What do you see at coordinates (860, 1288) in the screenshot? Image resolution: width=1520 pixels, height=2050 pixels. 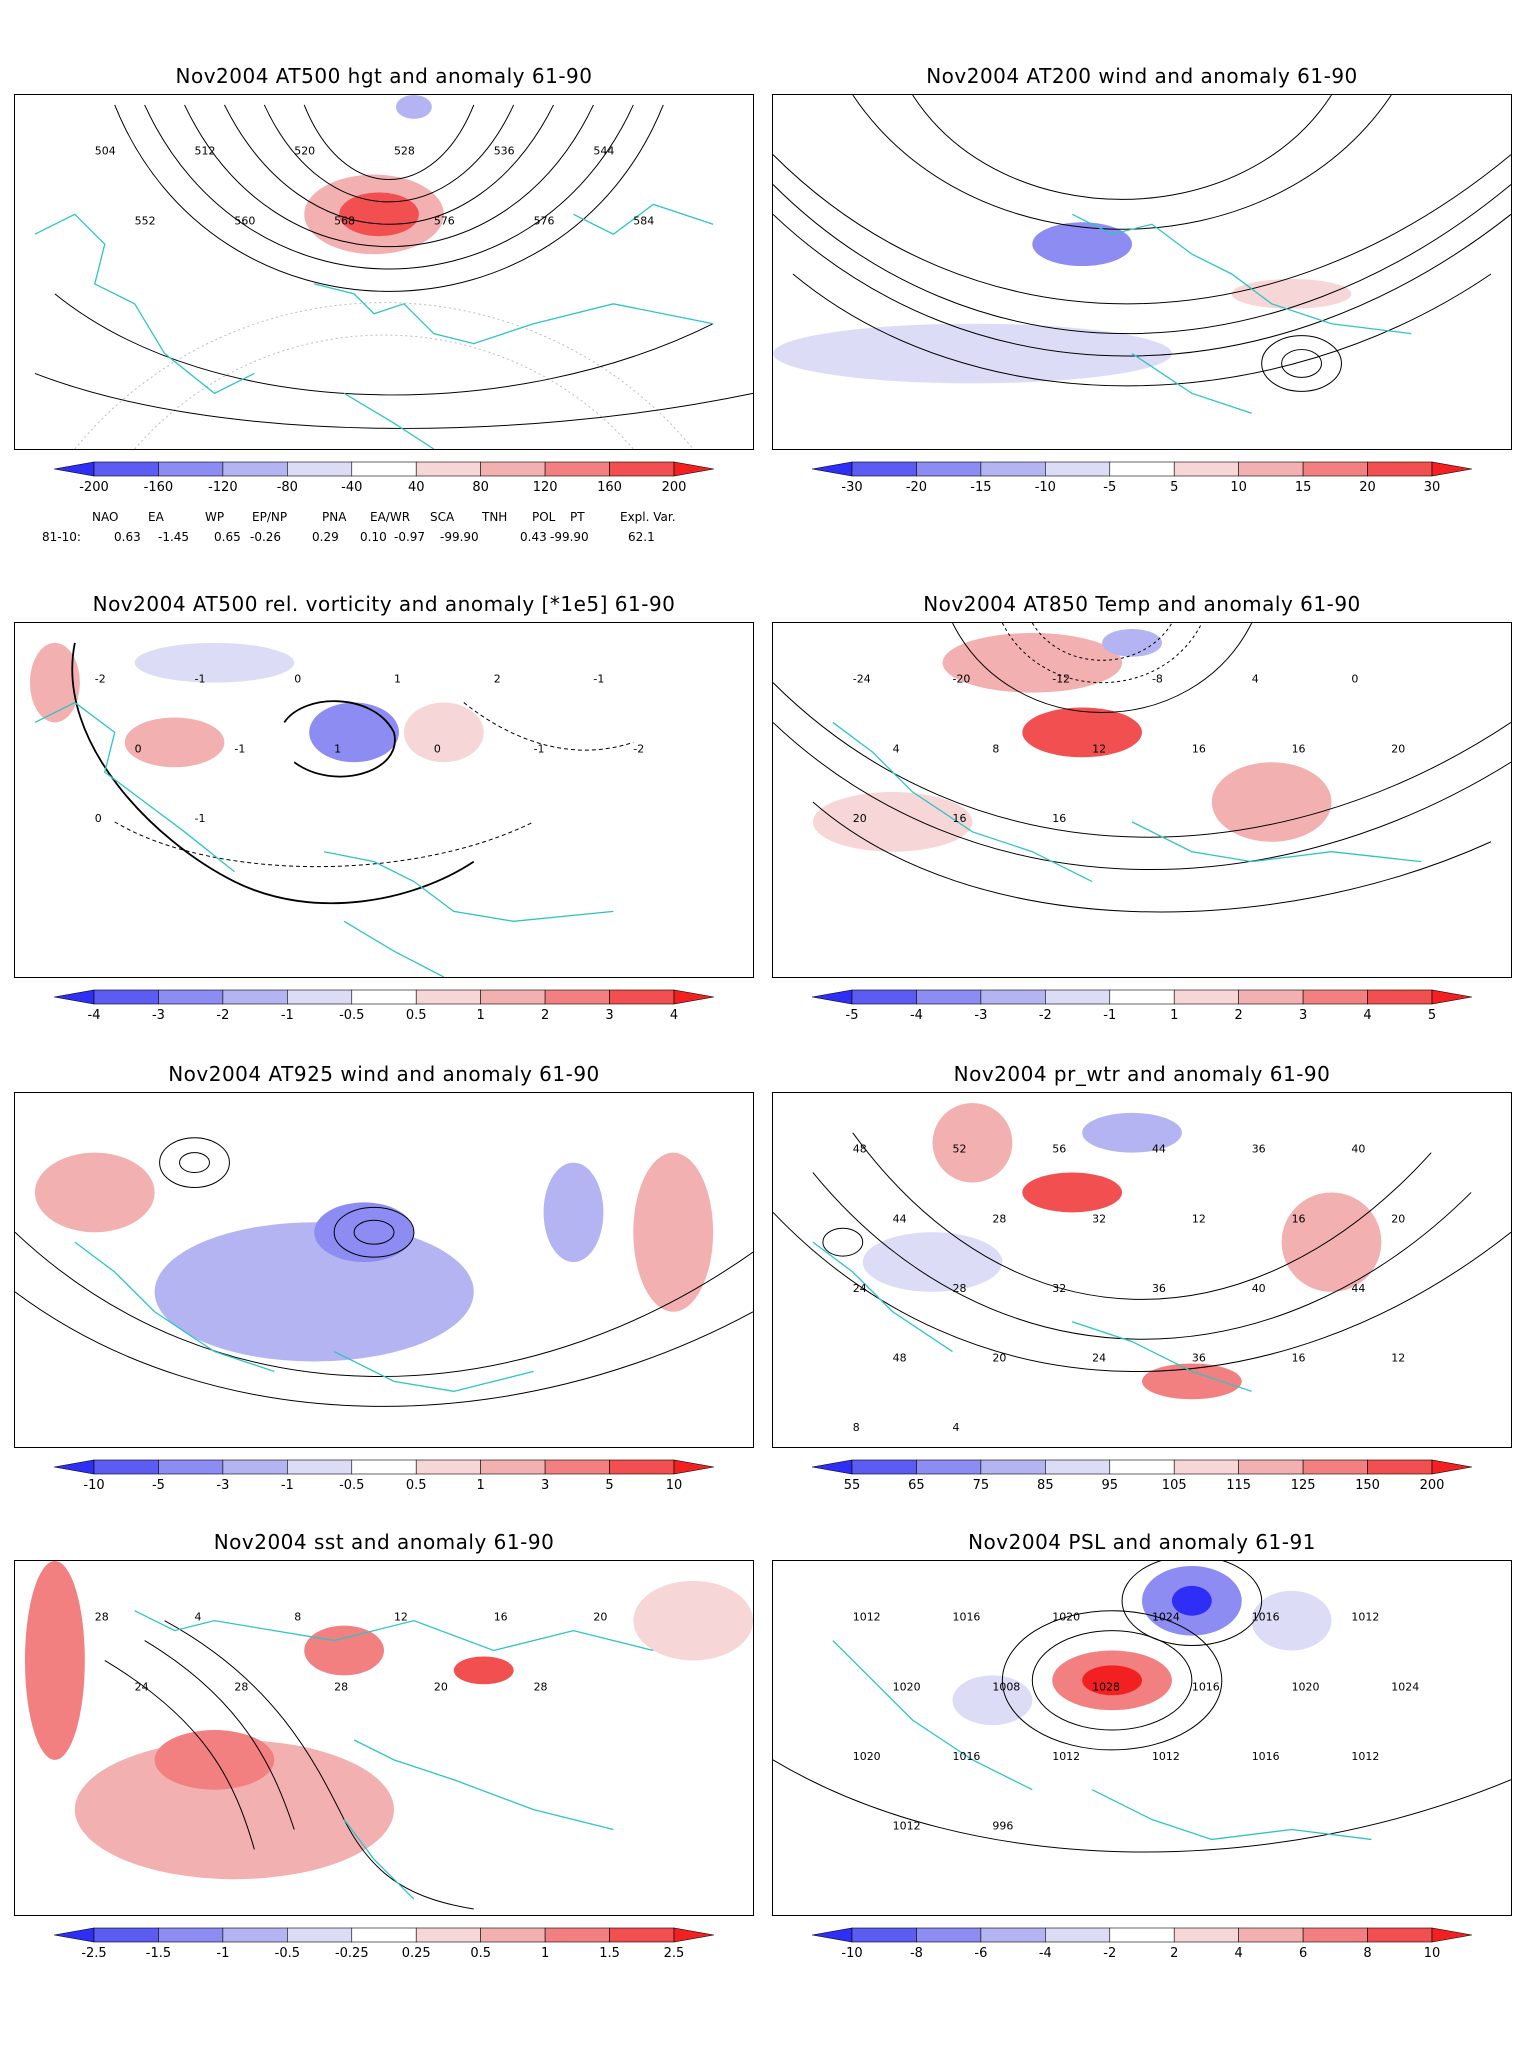 I see `contour-label: 24` at bounding box center [860, 1288].